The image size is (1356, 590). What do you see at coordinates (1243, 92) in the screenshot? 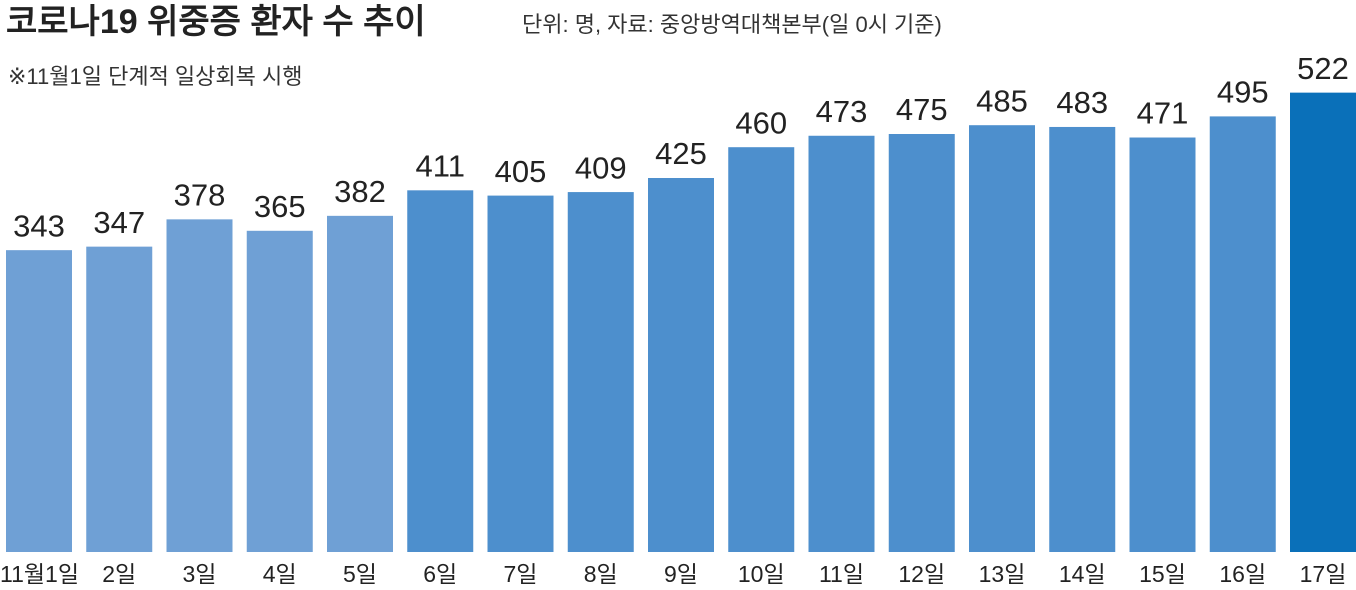
I see `value-label: 495` at bounding box center [1243, 92].